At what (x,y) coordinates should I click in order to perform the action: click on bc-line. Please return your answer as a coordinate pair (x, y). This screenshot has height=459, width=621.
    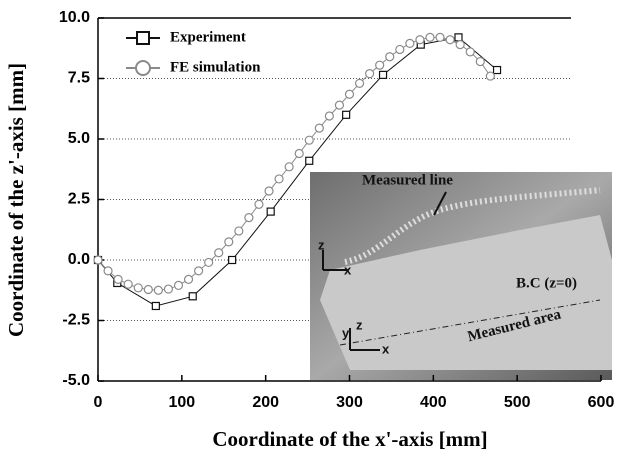
    Looking at the image, I should click on (470, 322).